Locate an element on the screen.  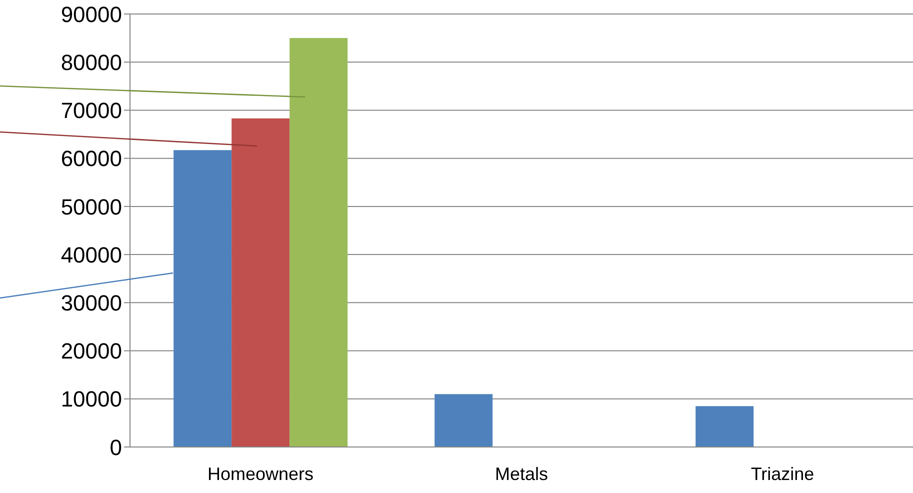
y-tick-label: 70000 is located at coordinates (91, 111).